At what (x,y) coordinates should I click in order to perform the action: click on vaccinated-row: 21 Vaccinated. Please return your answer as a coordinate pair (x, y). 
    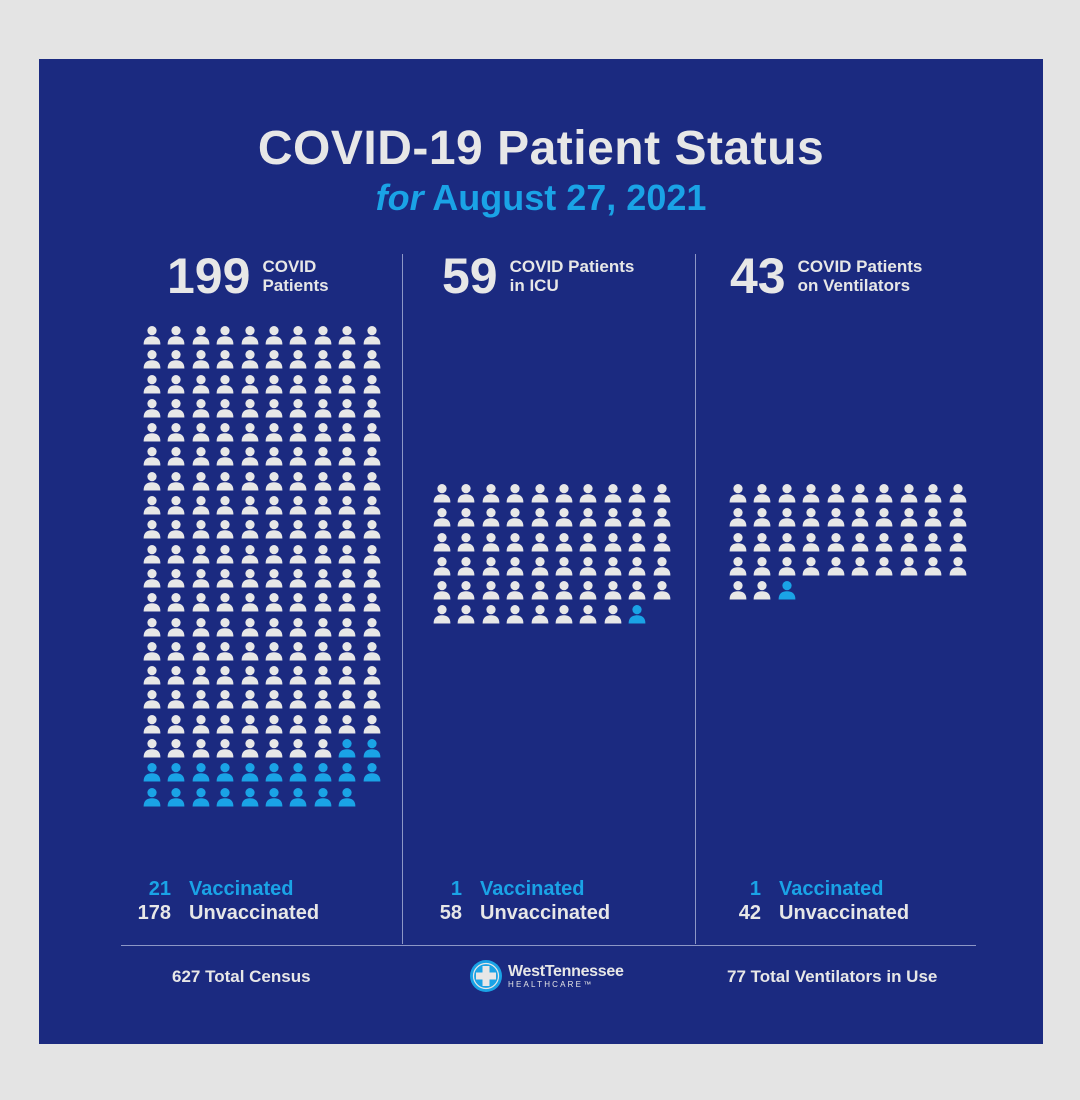
    Looking at the image, I should click on (221, 889).